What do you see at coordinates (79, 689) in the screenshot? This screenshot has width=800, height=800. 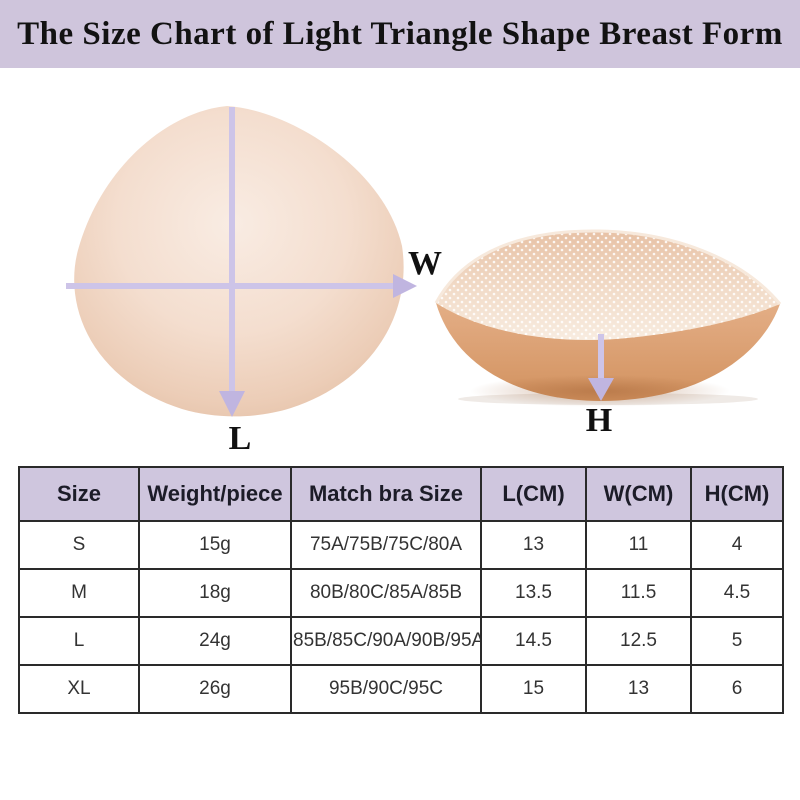 I see `table-cell: XL` at bounding box center [79, 689].